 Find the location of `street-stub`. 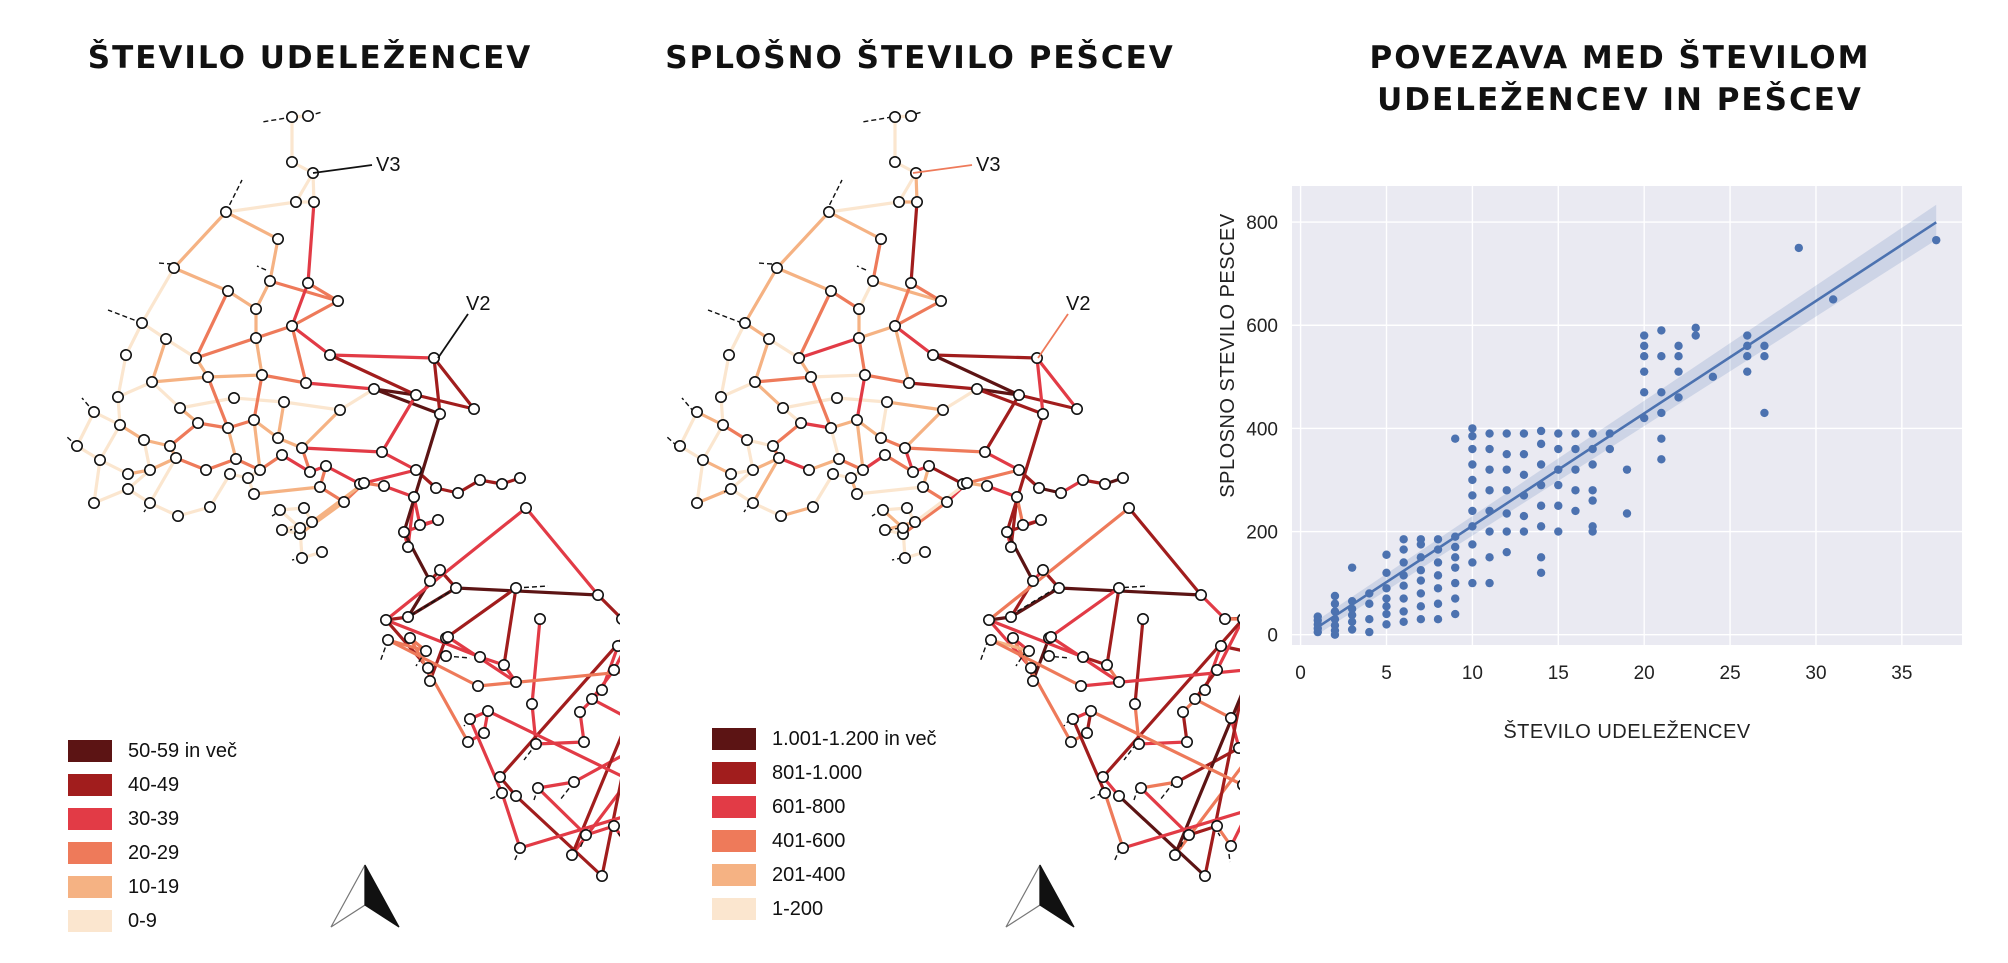

street-stub is located at coordinates (234, 196).